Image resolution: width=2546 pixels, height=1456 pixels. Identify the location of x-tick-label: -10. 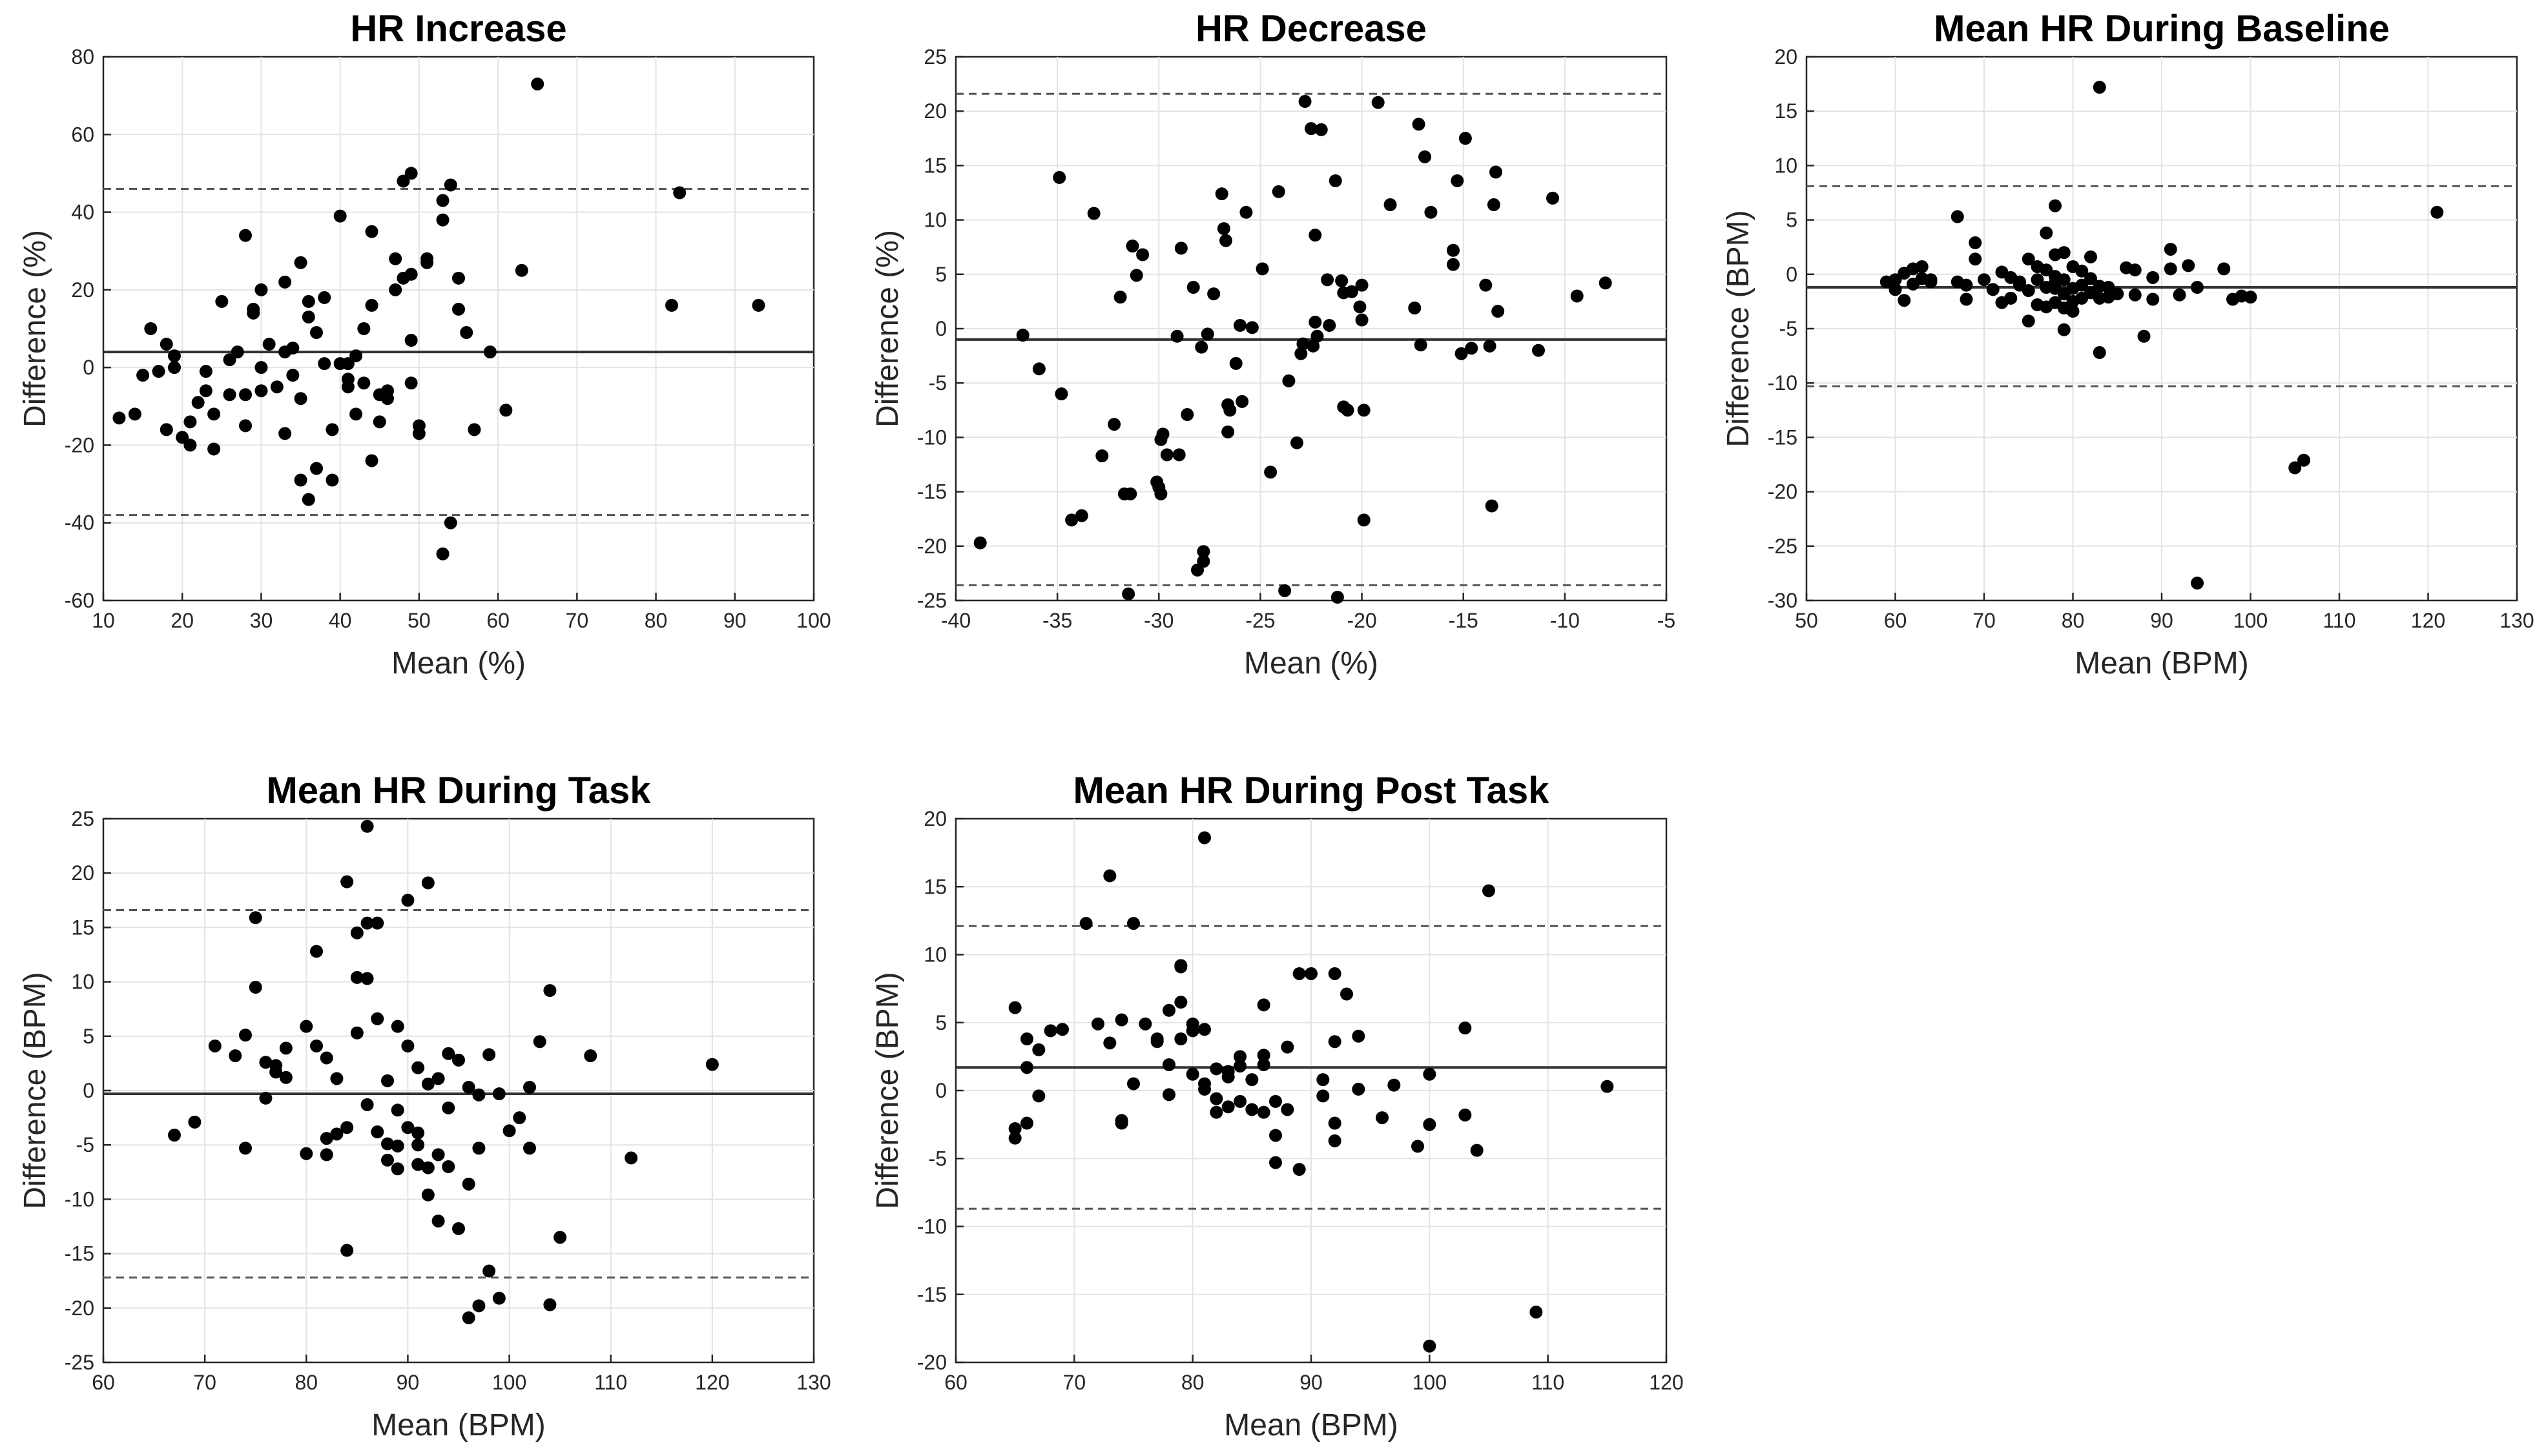
(1565, 620).